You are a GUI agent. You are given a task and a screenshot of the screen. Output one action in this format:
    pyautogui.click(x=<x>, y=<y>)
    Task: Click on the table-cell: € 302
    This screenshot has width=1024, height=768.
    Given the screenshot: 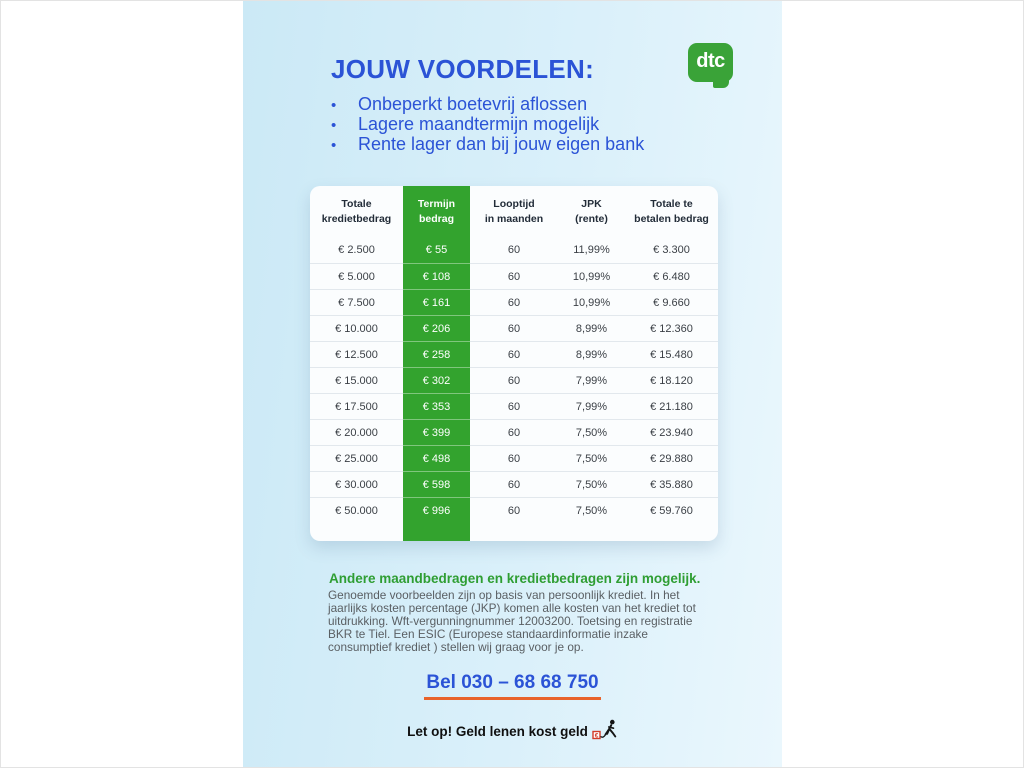 What is the action you would take?
    pyautogui.click(x=436, y=380)
    